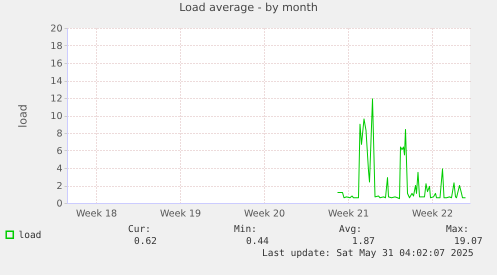  I want to click on text: Cur:, so click(139, 229).